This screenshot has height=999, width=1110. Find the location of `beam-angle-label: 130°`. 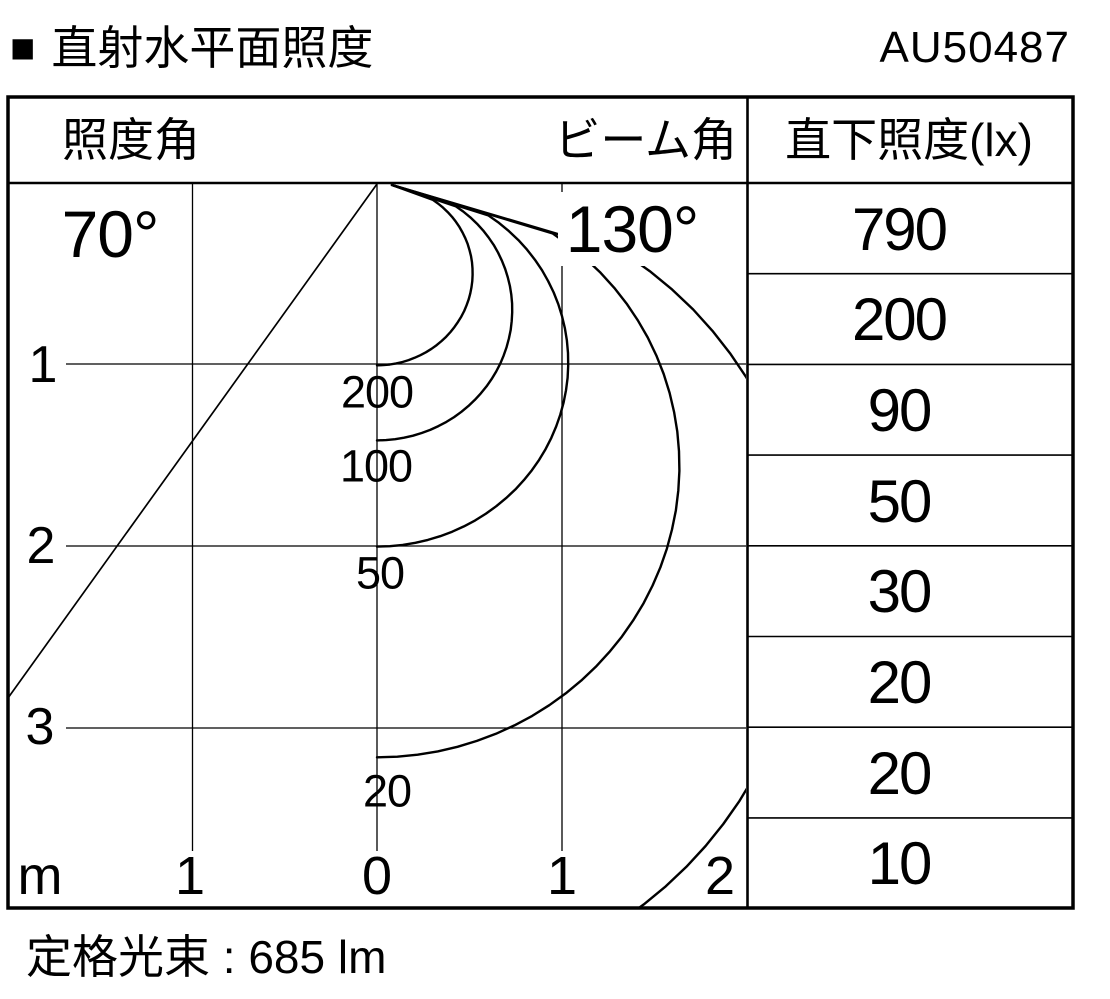

beam-angle-label: 130° is located at coordinates (632, 229).